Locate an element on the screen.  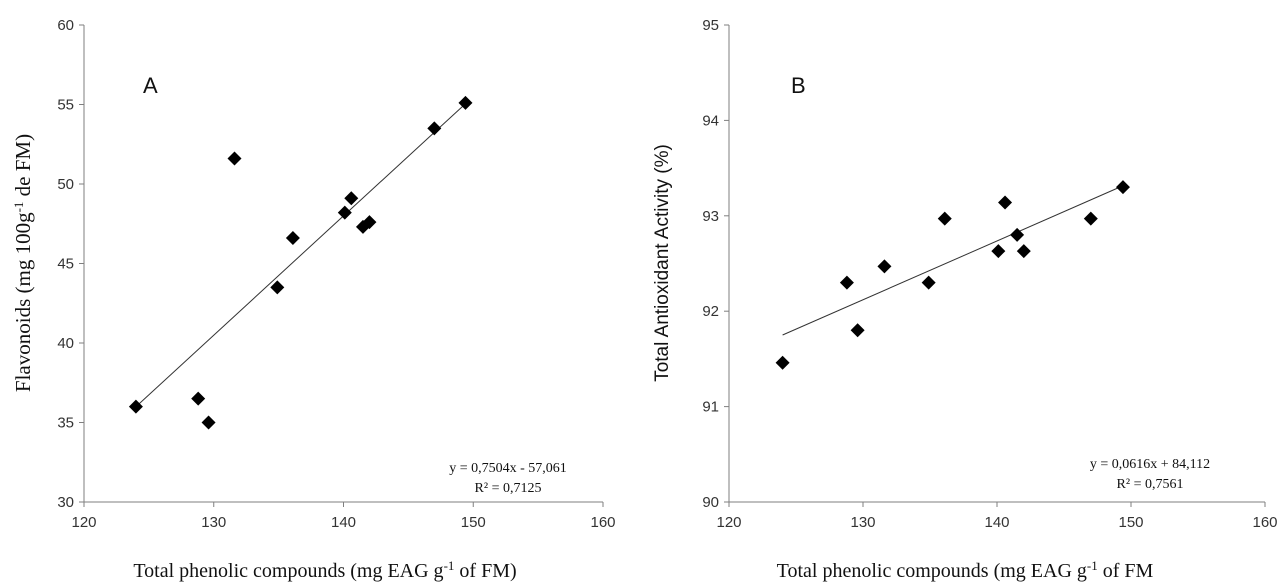
y-tick-label: 40 is located at coordinates (65, 343).